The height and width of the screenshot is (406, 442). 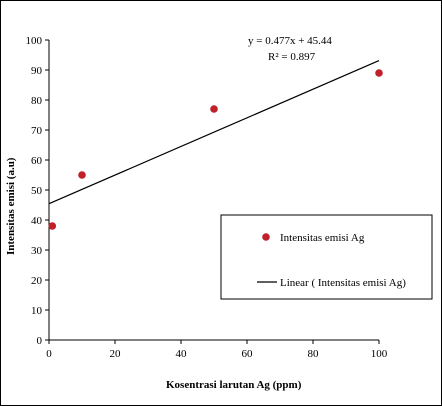 I want to click on x-axis-ticks: 0 20 40 60 80 100, so click(x=217, y=350).